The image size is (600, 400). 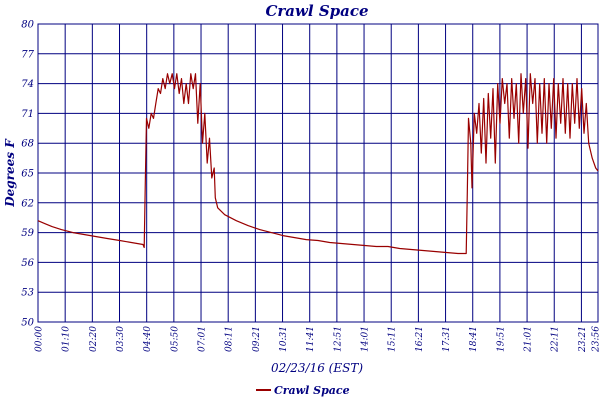 I want to click on x-tick-label: 05:50, so click(x=175, y=339).